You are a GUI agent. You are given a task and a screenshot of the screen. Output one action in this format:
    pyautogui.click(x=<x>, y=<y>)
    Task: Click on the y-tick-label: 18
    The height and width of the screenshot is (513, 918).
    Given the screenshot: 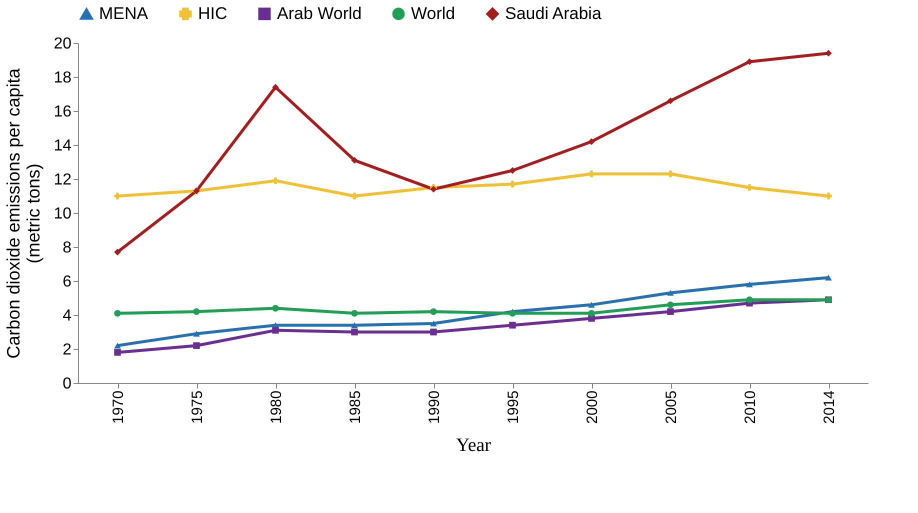 What is the action you would take?
    pyautogui.click(x=63, y=78)
    